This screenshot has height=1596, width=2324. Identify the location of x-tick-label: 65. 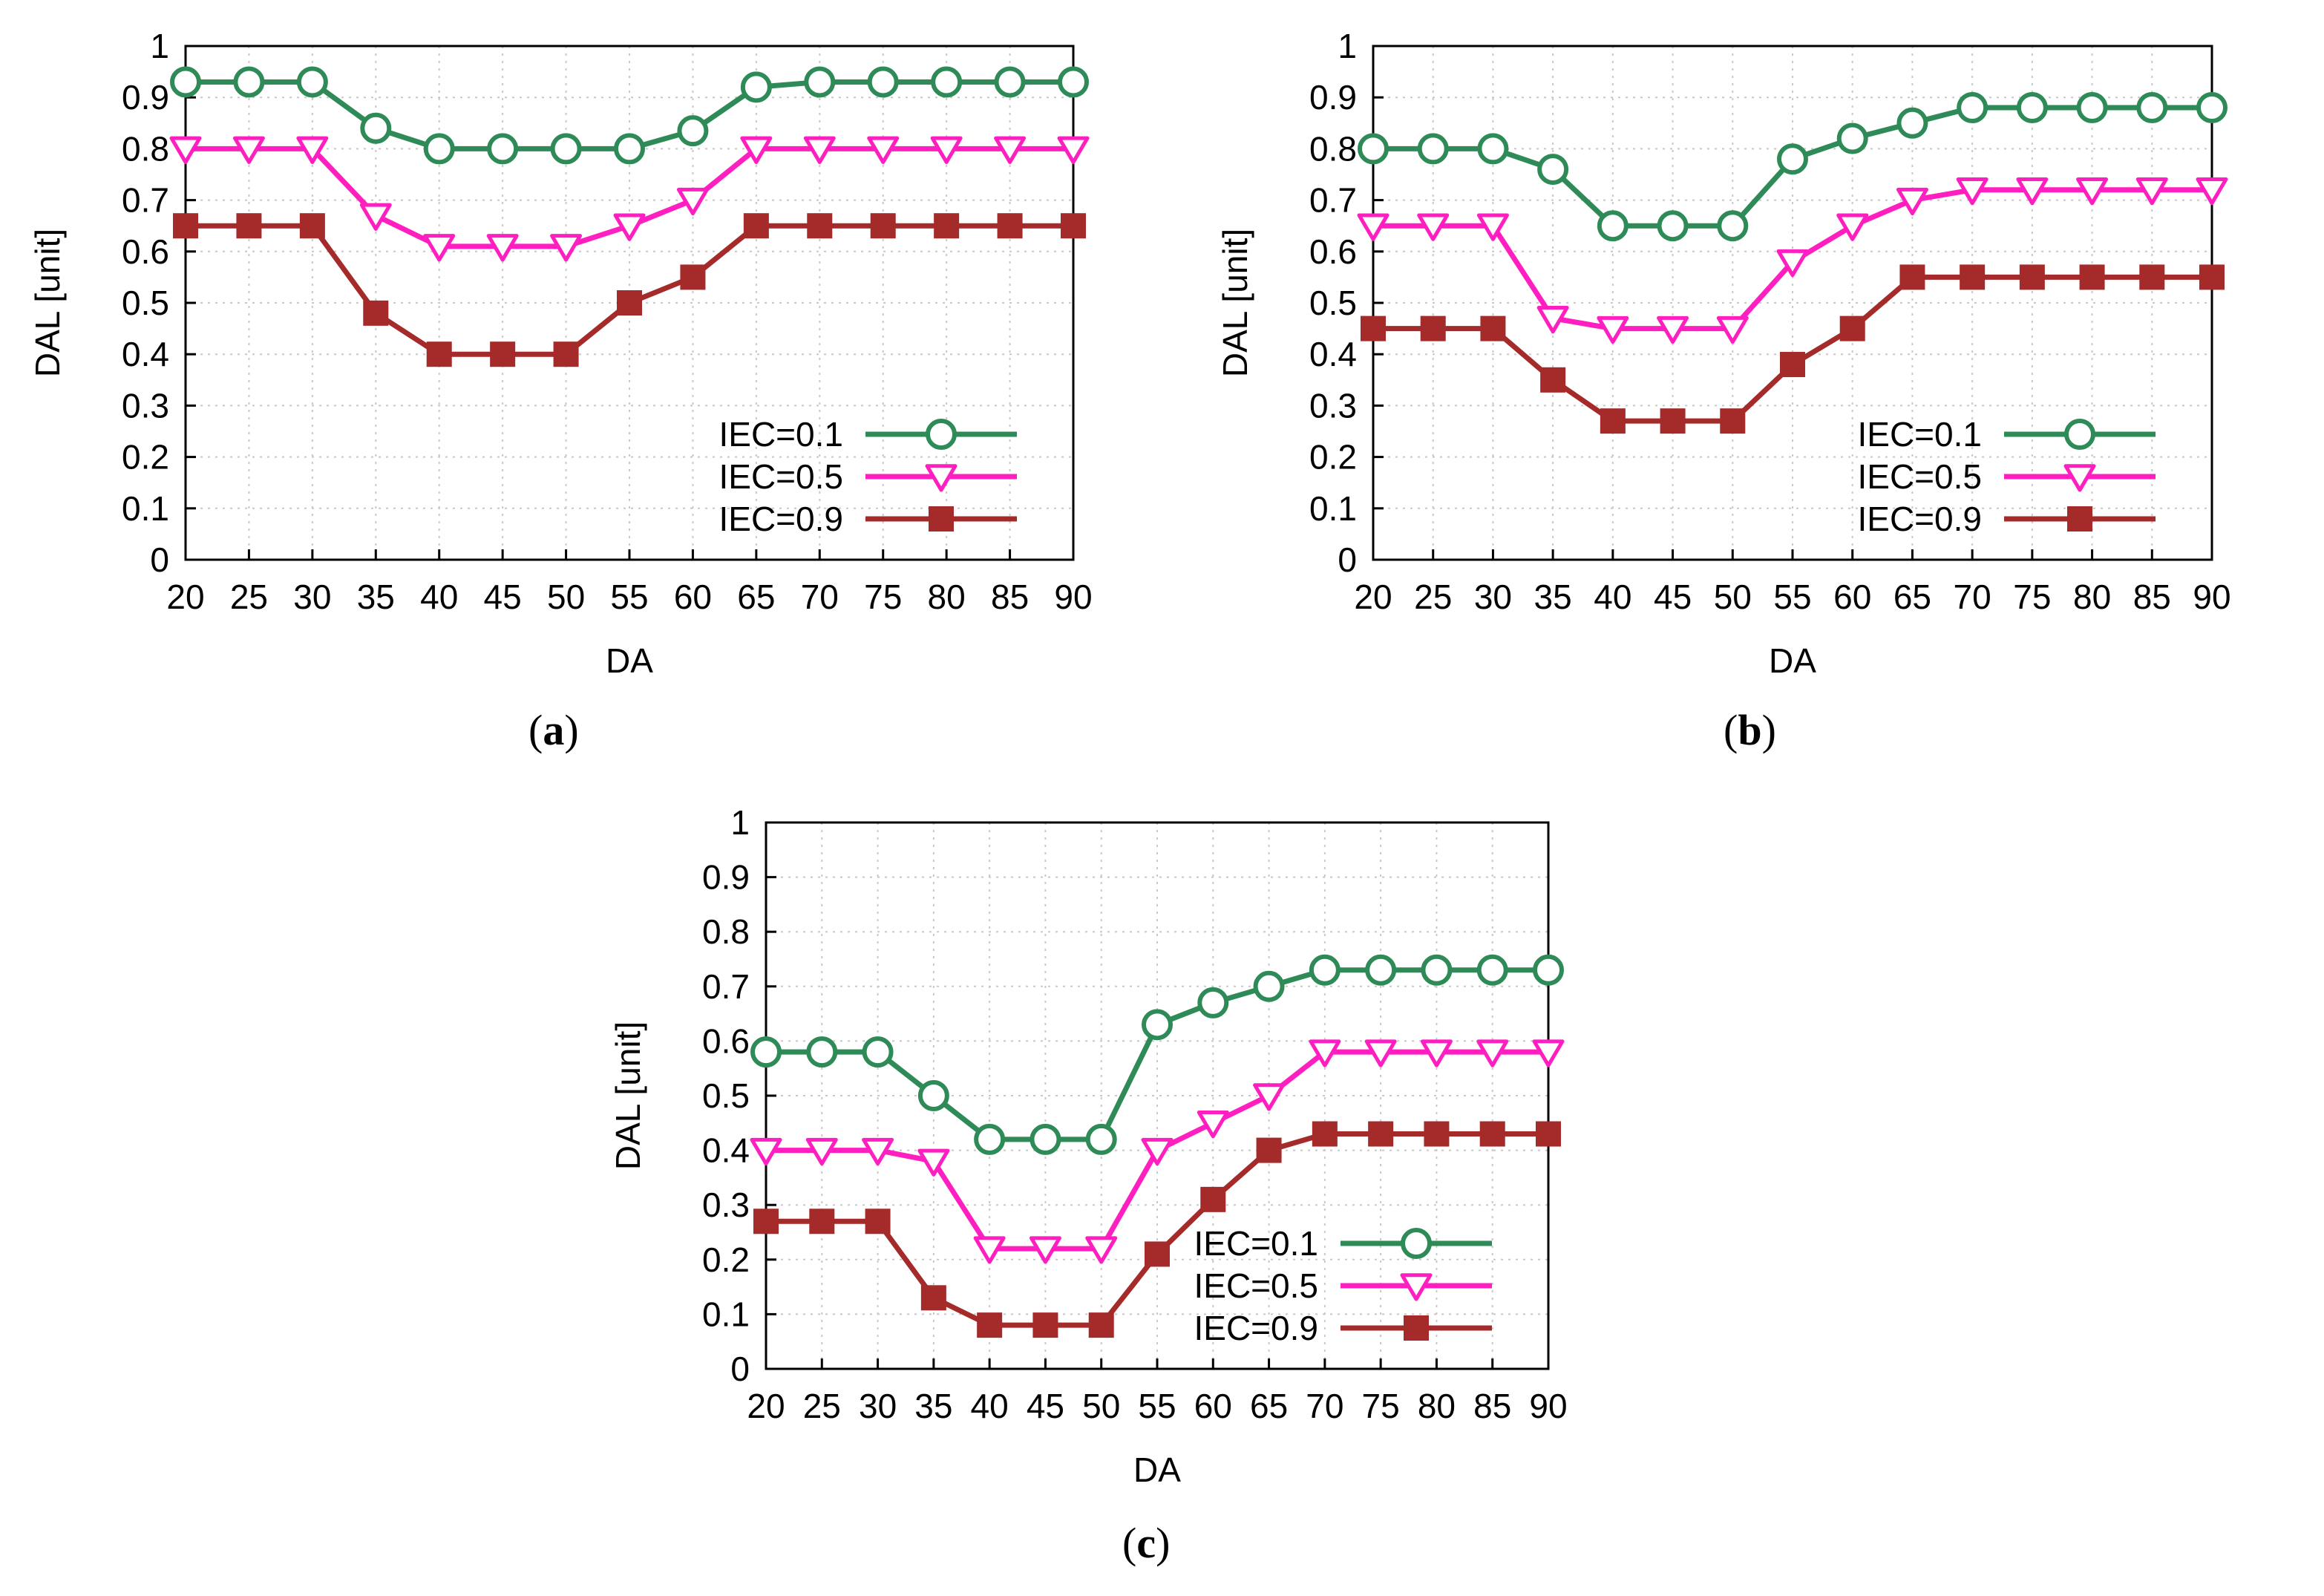
(756, 597).